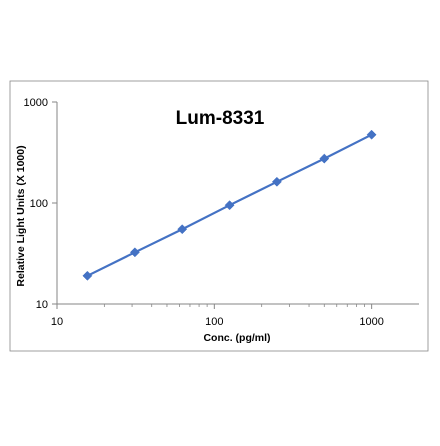  I want to click on y-tick-label: 1000, so click(36, 103).